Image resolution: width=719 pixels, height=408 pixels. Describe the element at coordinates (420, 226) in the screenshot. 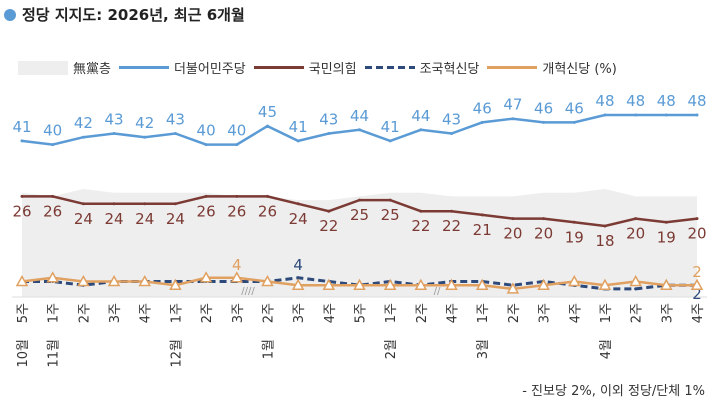

I see `data-label: 22` at that location.